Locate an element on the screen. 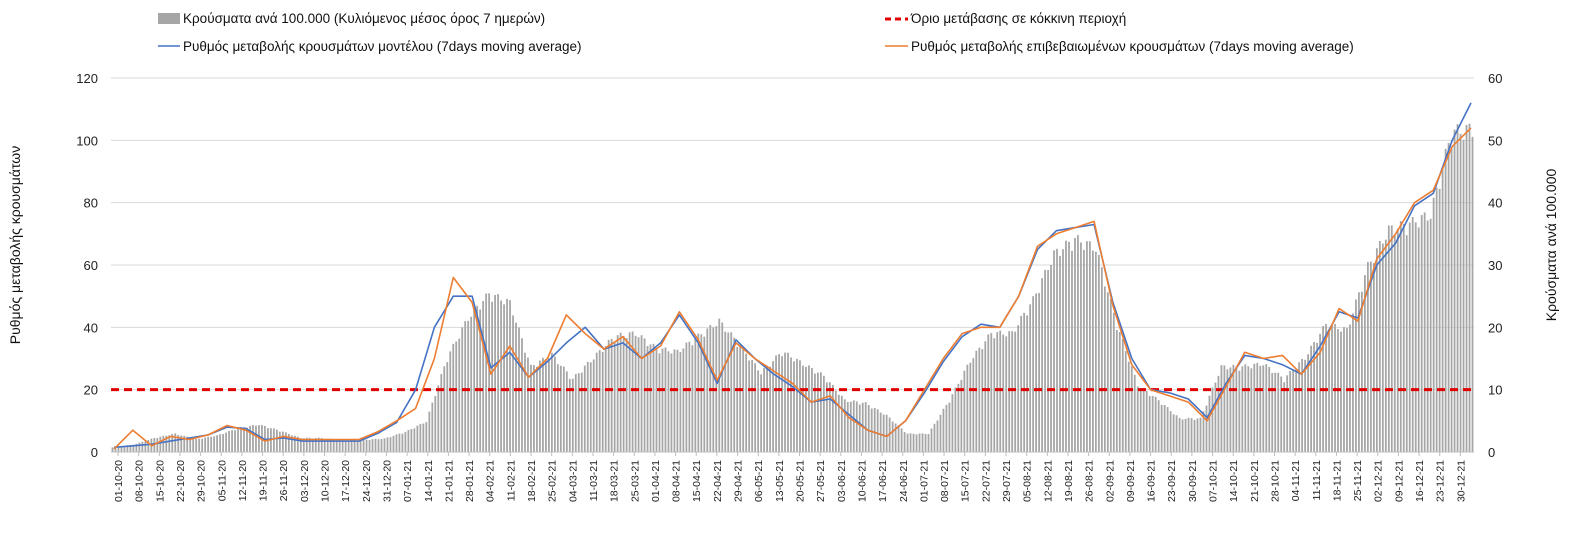  x-tick-label: 01-10-20 is located at coordinates (119, 481).